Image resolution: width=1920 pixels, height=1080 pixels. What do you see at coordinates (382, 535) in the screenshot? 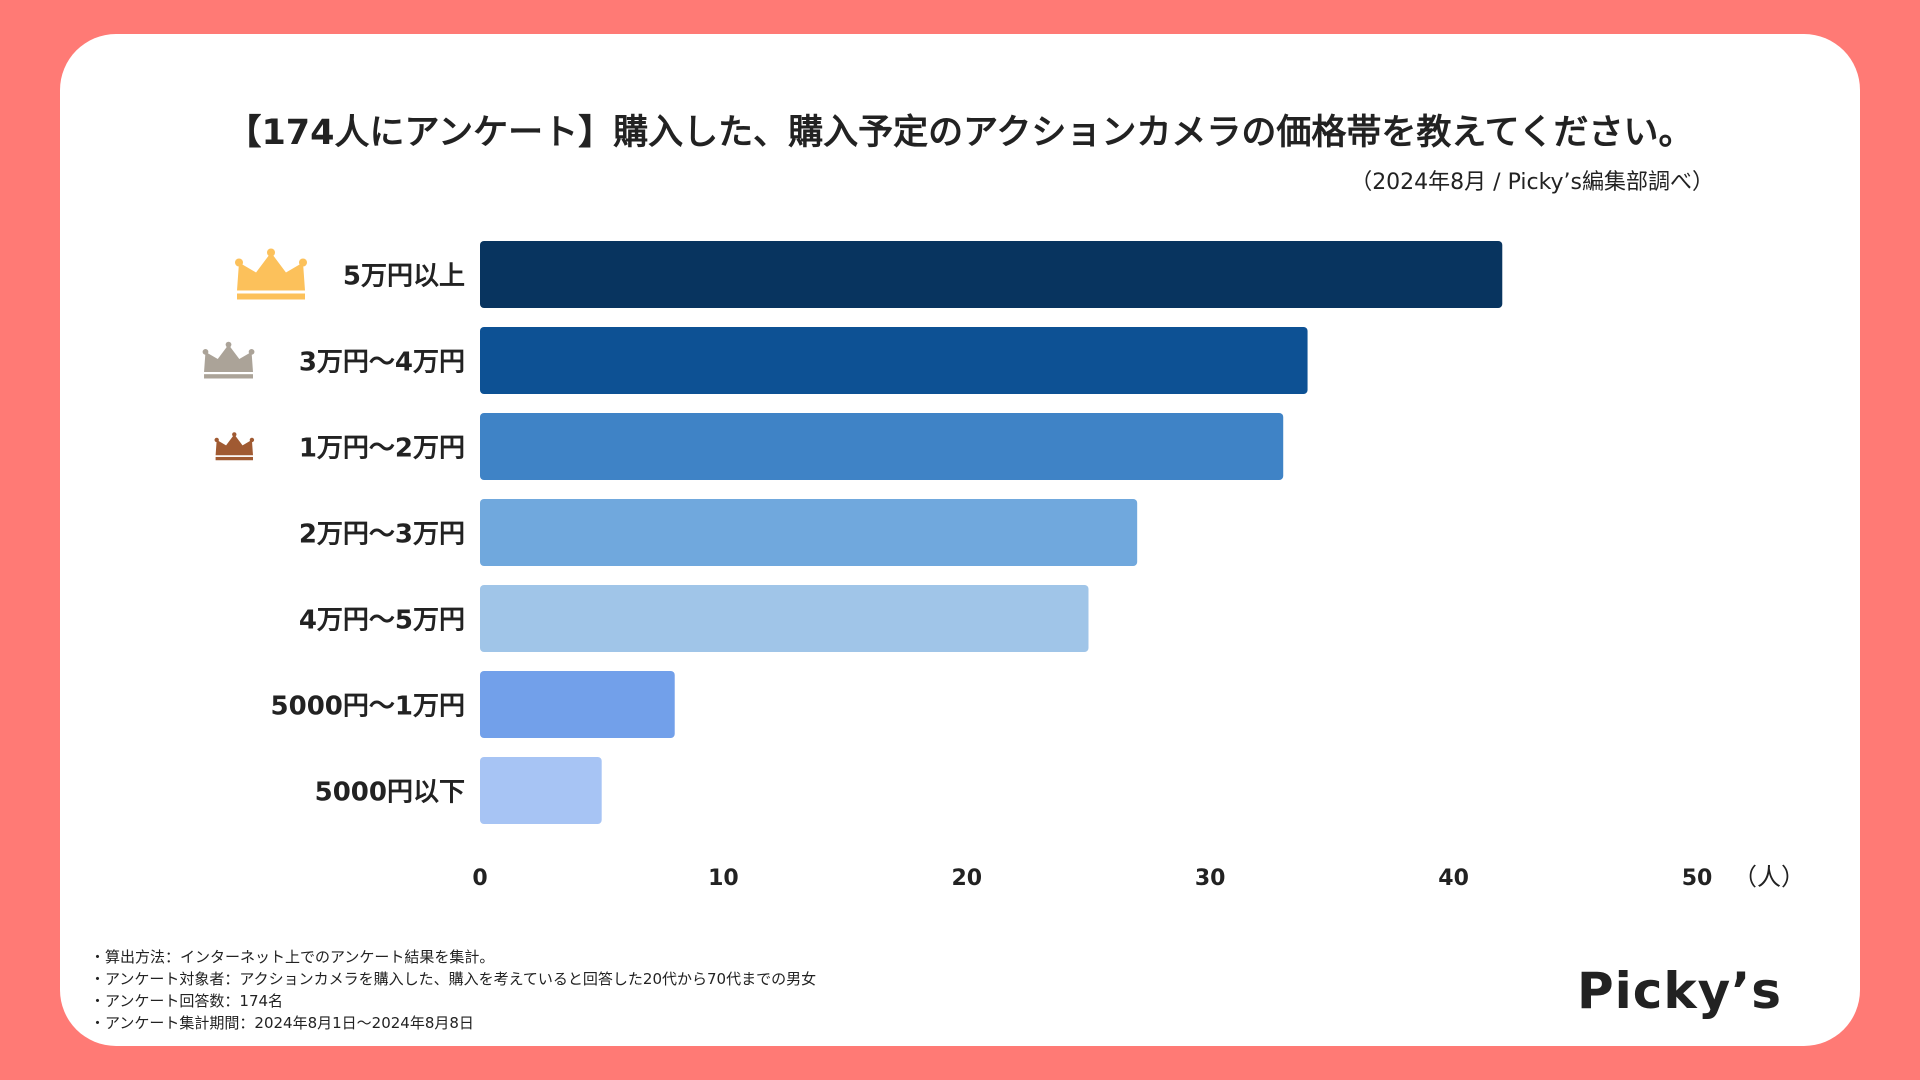
I see `category-label: 2万円〜3万円` at bounding box center [382, 535].